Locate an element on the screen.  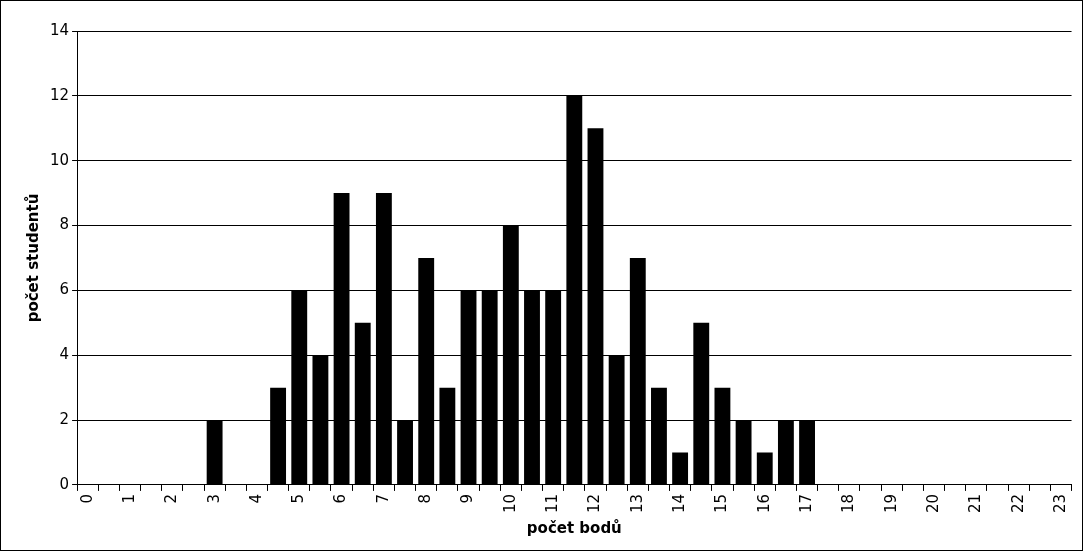
x-tick-label: 23 is located at coordinates (1059, 503).